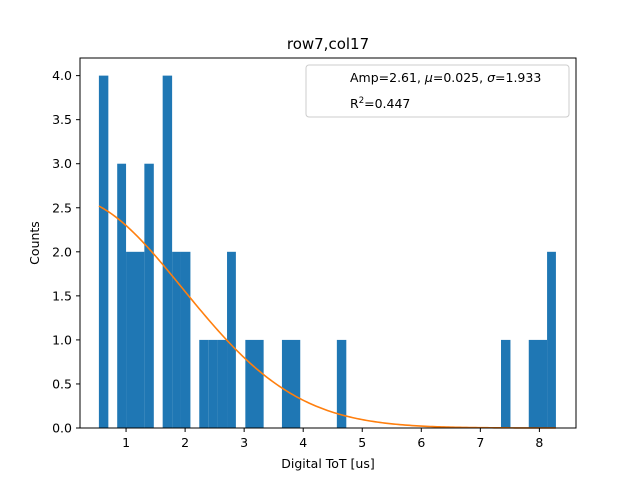 This screenshot has height=480, width=640. Describe the element at coordinates (34, 243) in the screenshot. I see `y-axis-label: Counts` at that location.